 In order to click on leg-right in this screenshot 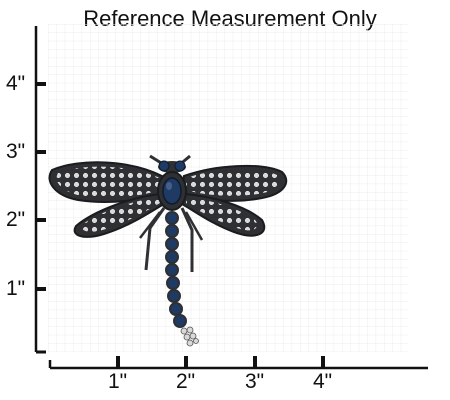, I will do `click(187, 239)`.